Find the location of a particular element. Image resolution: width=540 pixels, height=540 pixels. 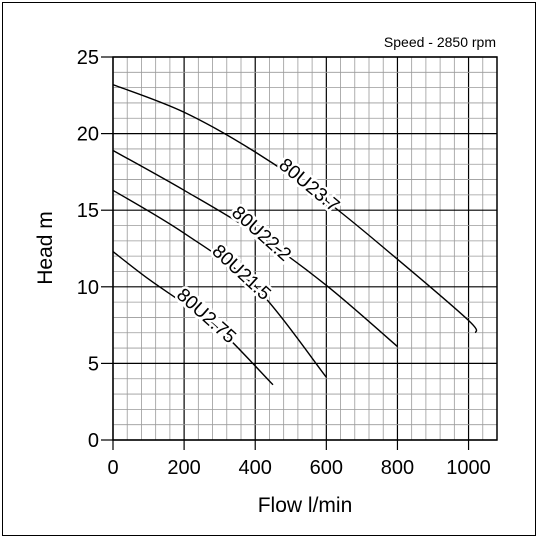

y-tick-label: 5 is located at coordinates (93, 364).